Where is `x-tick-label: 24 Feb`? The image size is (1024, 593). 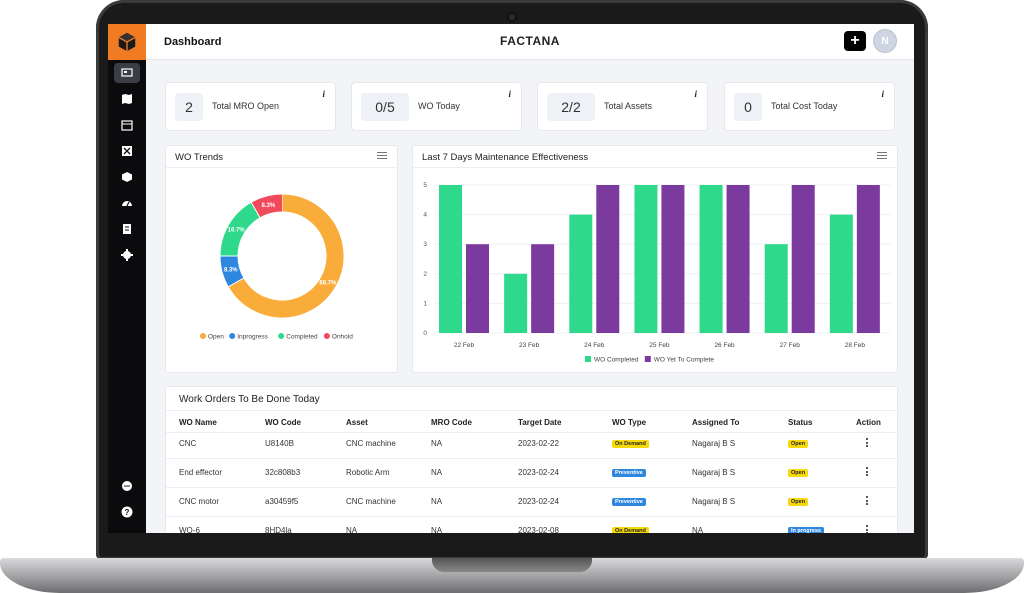
x-tick-label: 24 Feb is located at coordinates (594, 345).